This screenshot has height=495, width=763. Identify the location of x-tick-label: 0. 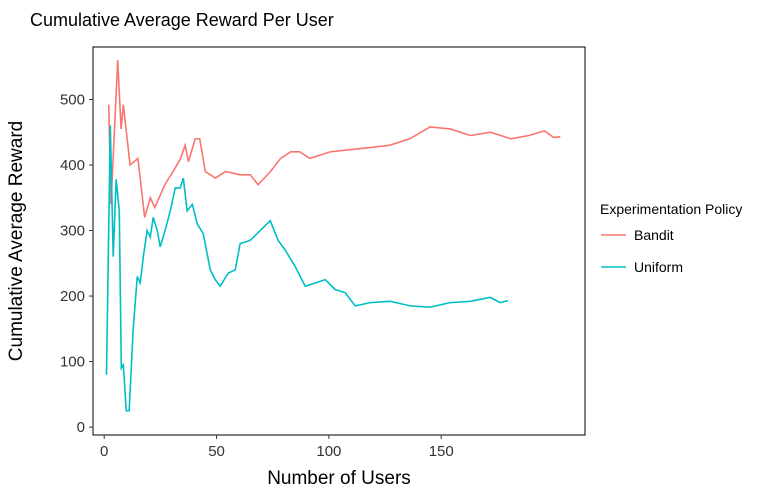
(104, 451).